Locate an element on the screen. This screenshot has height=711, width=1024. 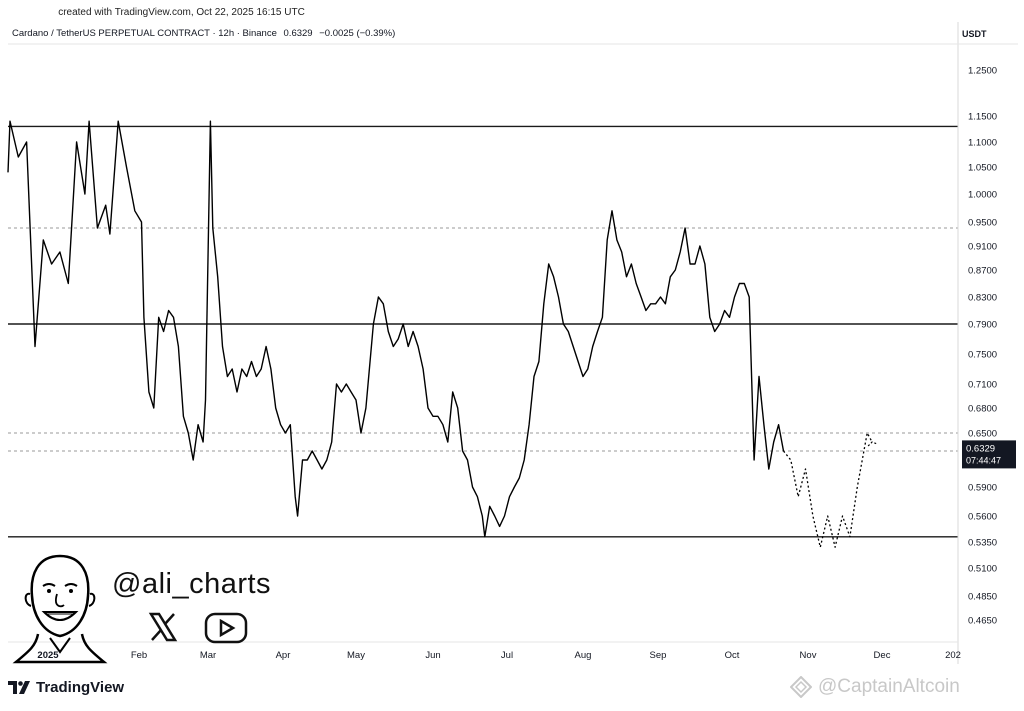
price-change: −0.0025 (−0.39%) is located at coordinates (357, 33).